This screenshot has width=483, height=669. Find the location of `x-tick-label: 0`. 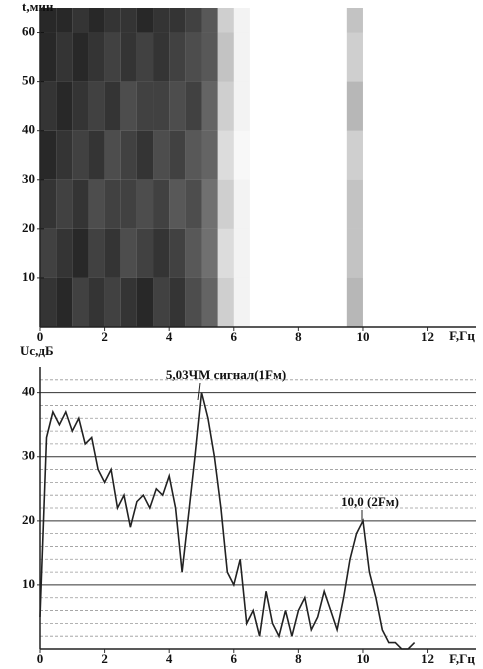

x-tick-label: 0 is located at coordinates (40, 658).